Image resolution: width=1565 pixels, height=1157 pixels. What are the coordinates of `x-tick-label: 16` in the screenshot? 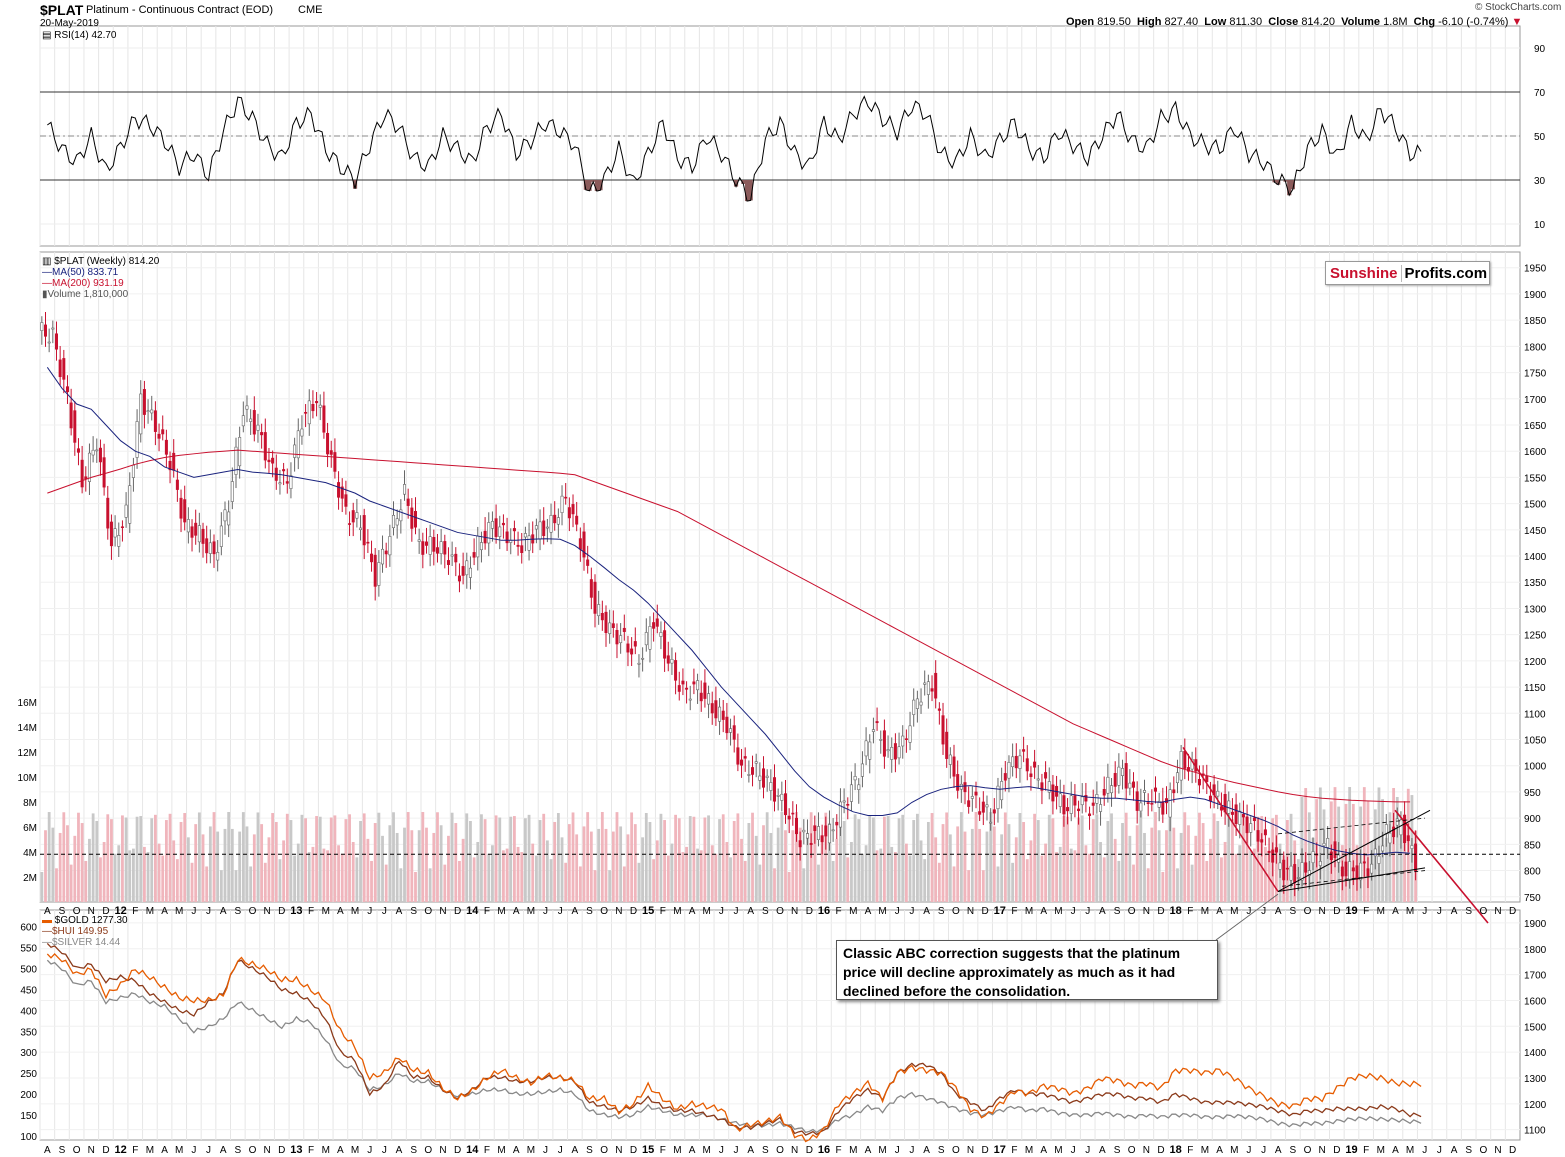 It's located at (824, 911).